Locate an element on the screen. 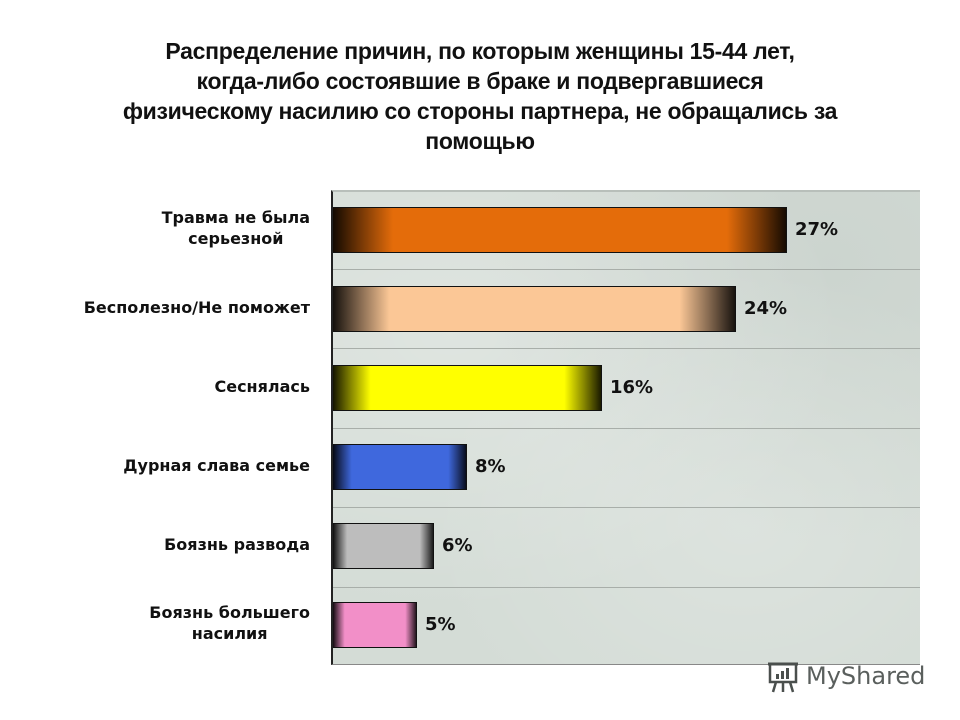 The height and width of the screenshot is (720, 960). title-line: помощью is located at coordinates (480, 141).